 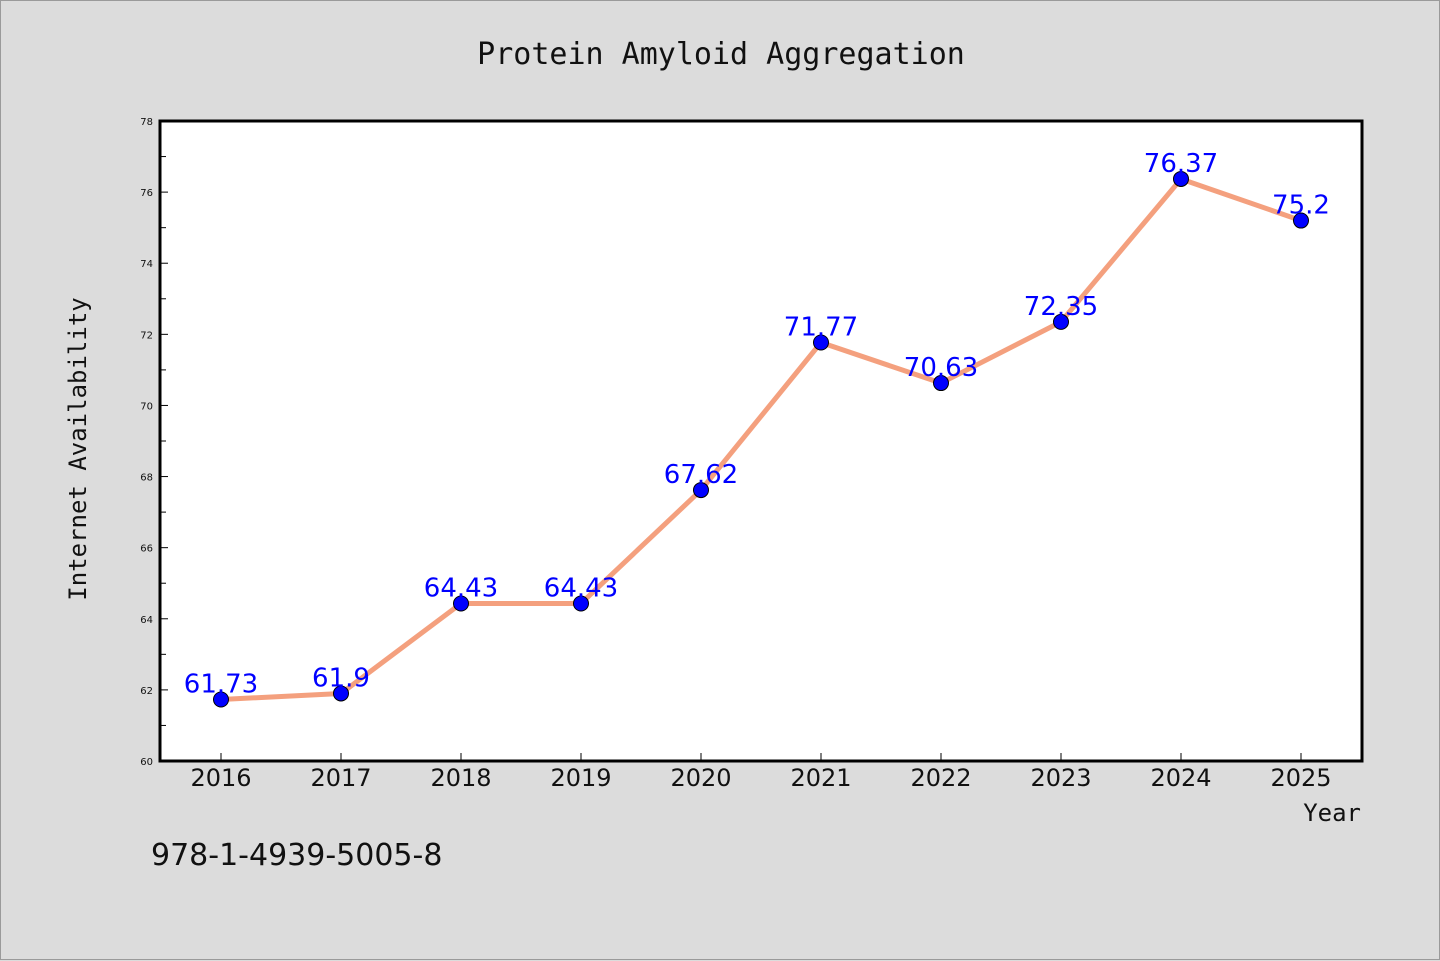 I want to click on data-point-label: 72.35, so click(x=1061, y=307).